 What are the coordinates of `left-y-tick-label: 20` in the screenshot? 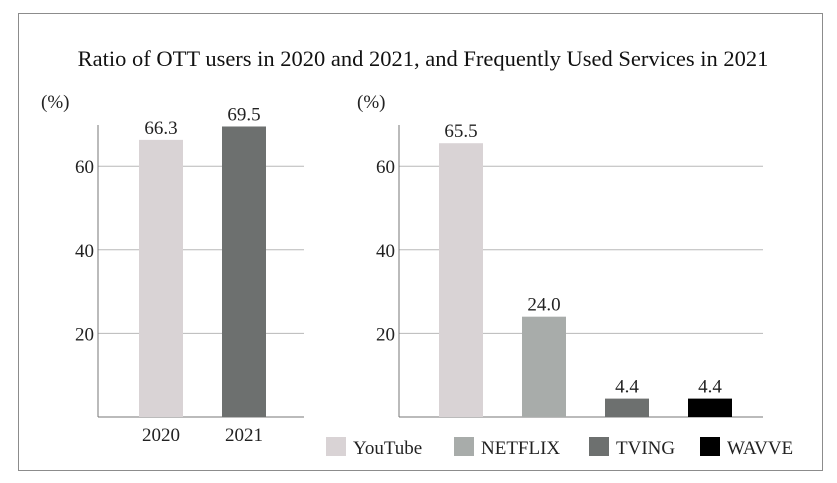 It's located at (84, 334).